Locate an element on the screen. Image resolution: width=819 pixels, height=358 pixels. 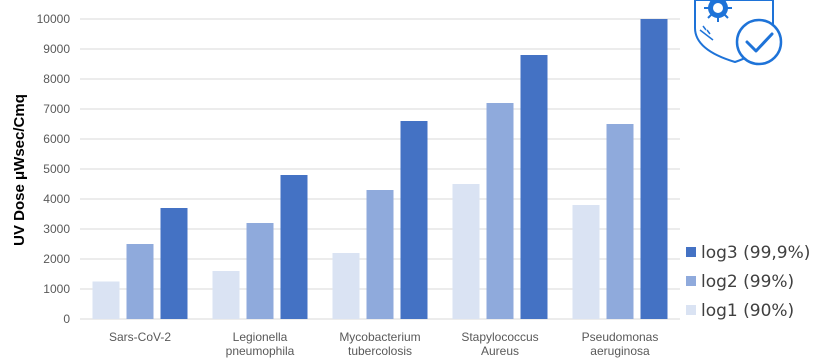
y-tick-label: 9000 is located at coordinates (56, 49).